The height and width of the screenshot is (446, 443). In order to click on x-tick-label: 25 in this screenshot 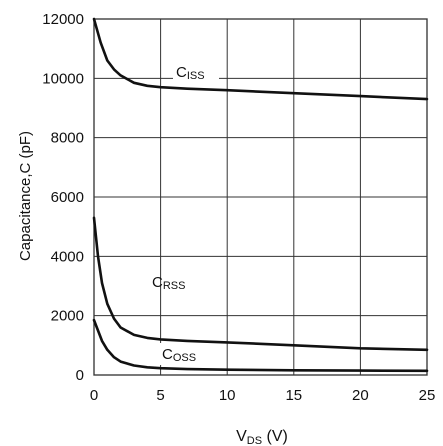, I will do `click(427, 395)`.